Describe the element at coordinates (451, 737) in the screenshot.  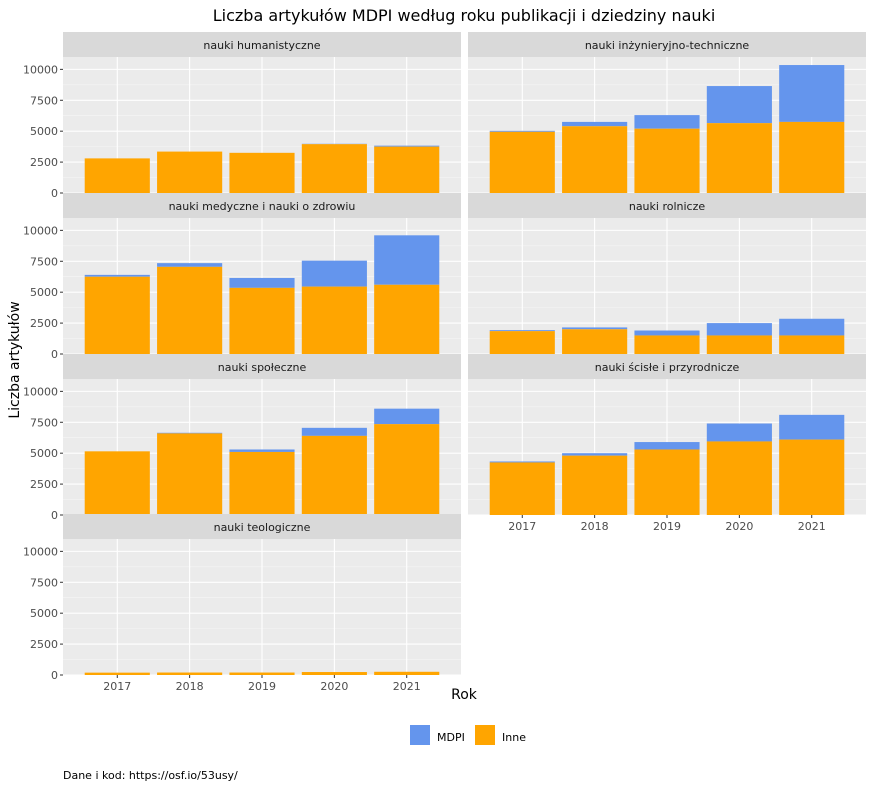
I see `legend-label: MDPI` at that location.